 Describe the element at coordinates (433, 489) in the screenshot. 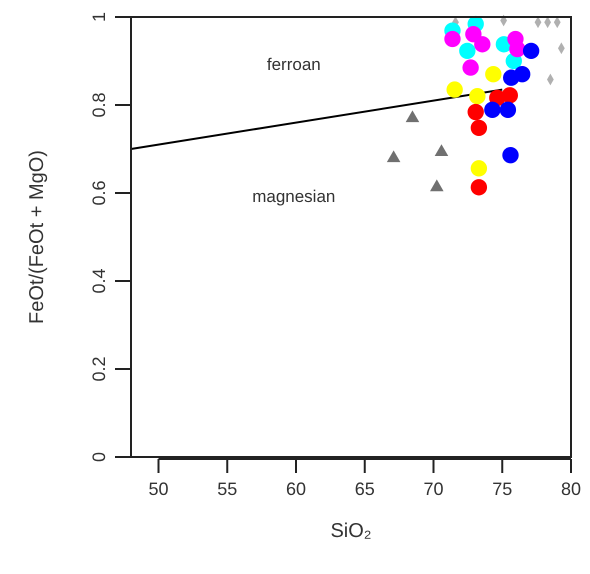

I see `x-tick-label: 70` at that location.